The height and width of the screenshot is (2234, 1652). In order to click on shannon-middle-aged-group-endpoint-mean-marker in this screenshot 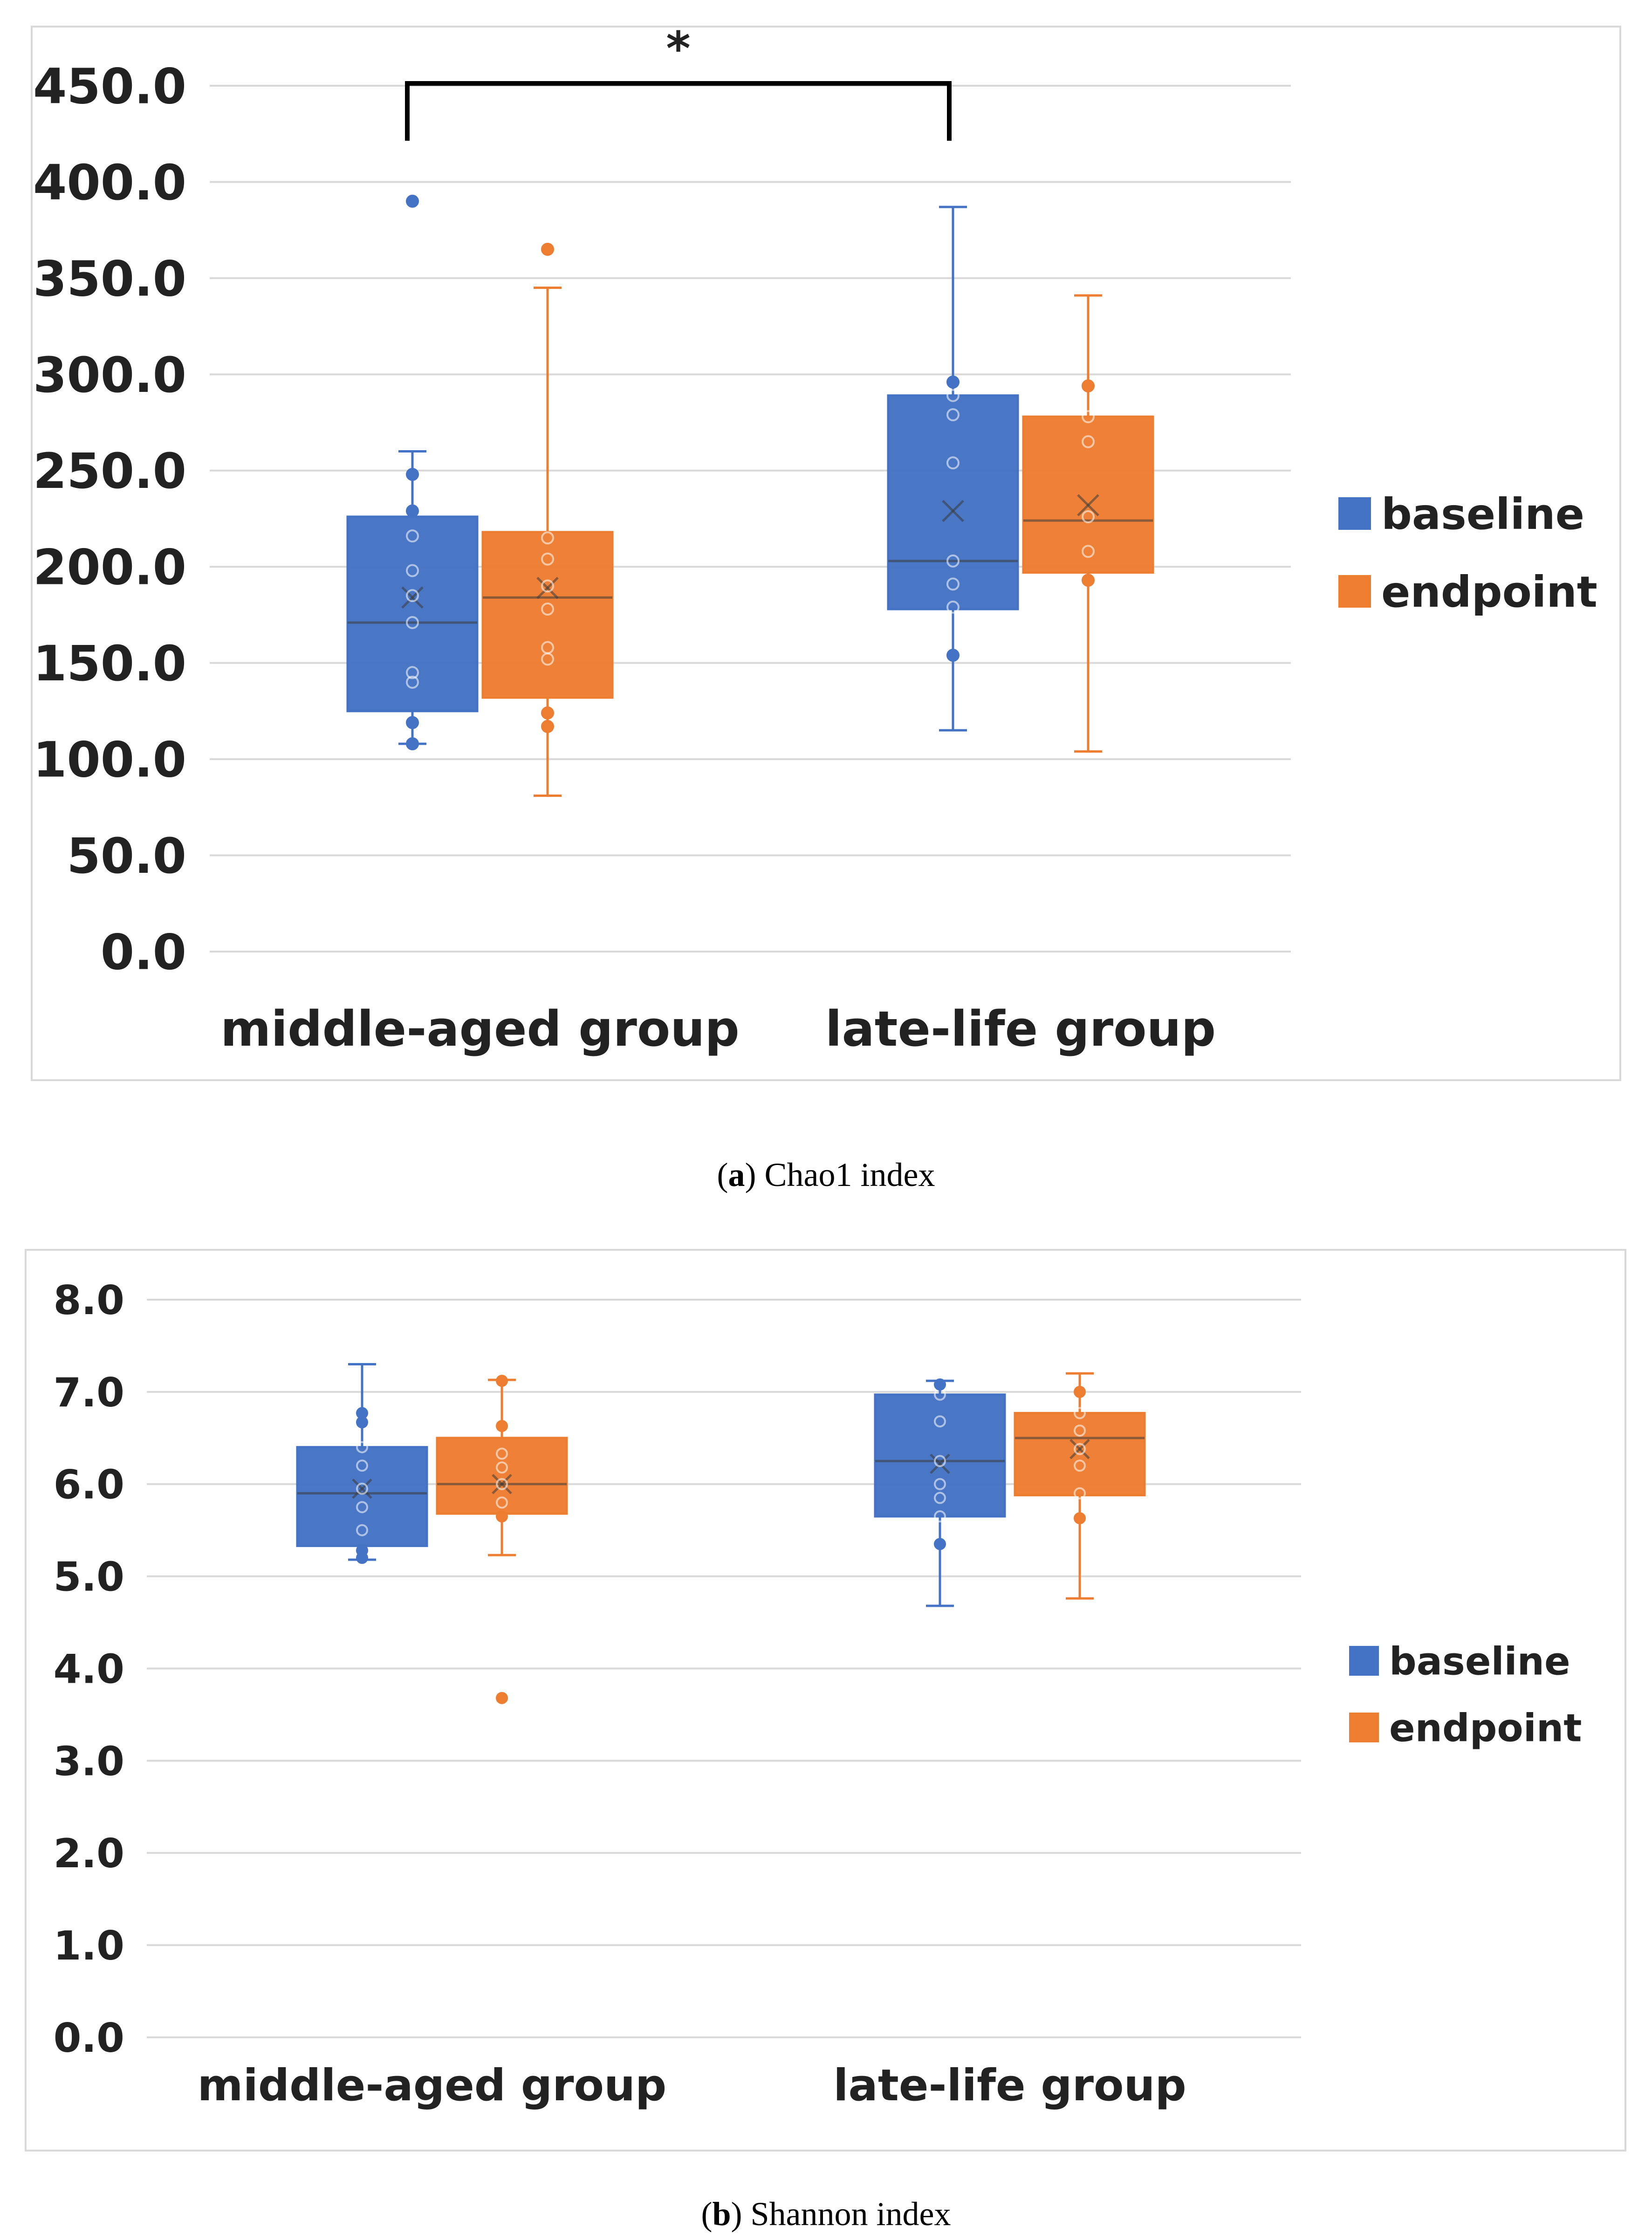, I will do `click(502, 1483)`.